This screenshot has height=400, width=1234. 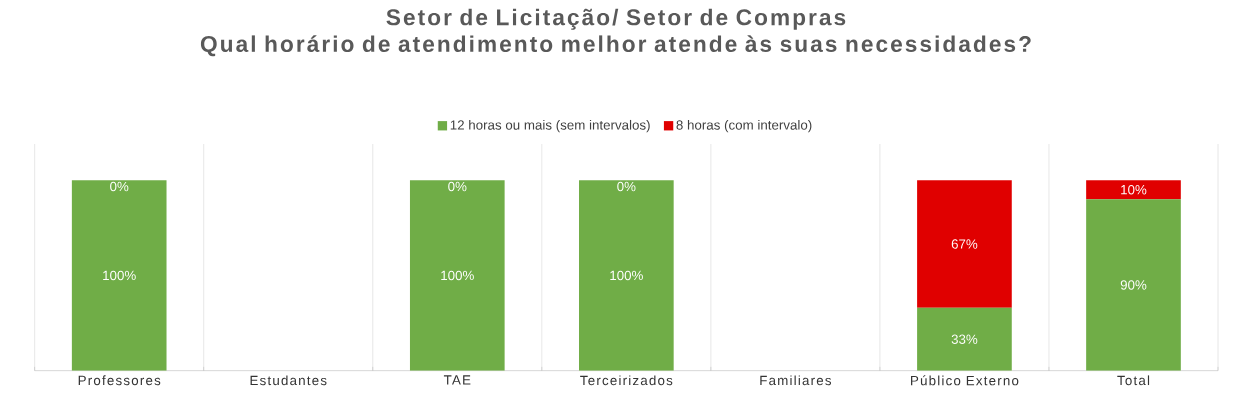 I want to click on x-tick-label: Total, so click(x=1133, y=380).